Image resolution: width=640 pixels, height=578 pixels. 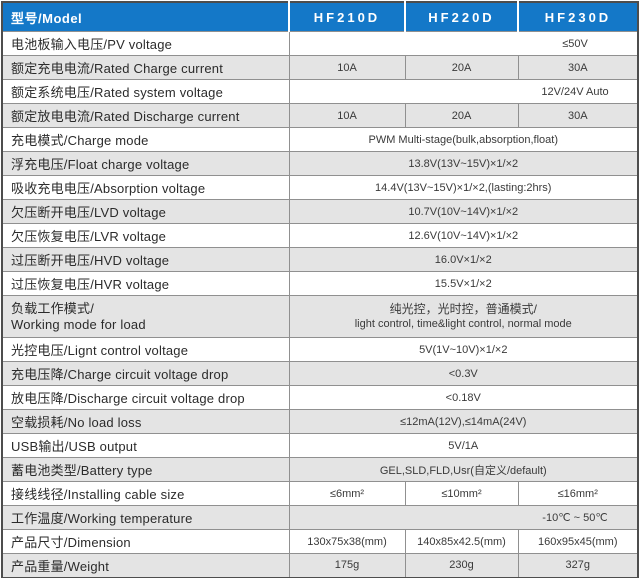 What do you see at coordinates (463, 283) in the screenshot?
I see `row-value: 15.5V×1/×2` at bounding box center [463, 283].